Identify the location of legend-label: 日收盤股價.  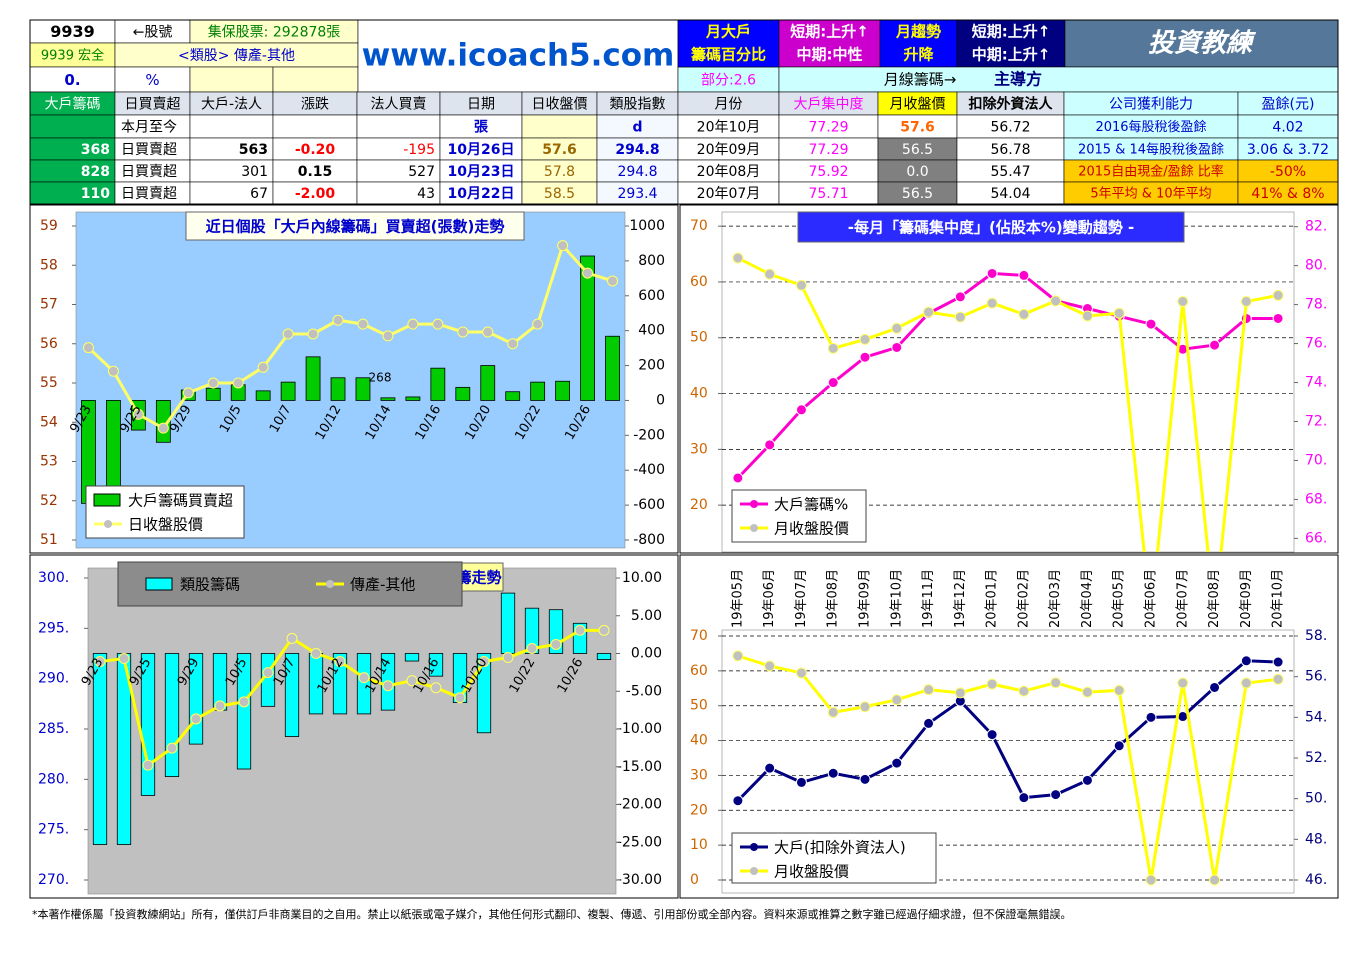
(165, 525).